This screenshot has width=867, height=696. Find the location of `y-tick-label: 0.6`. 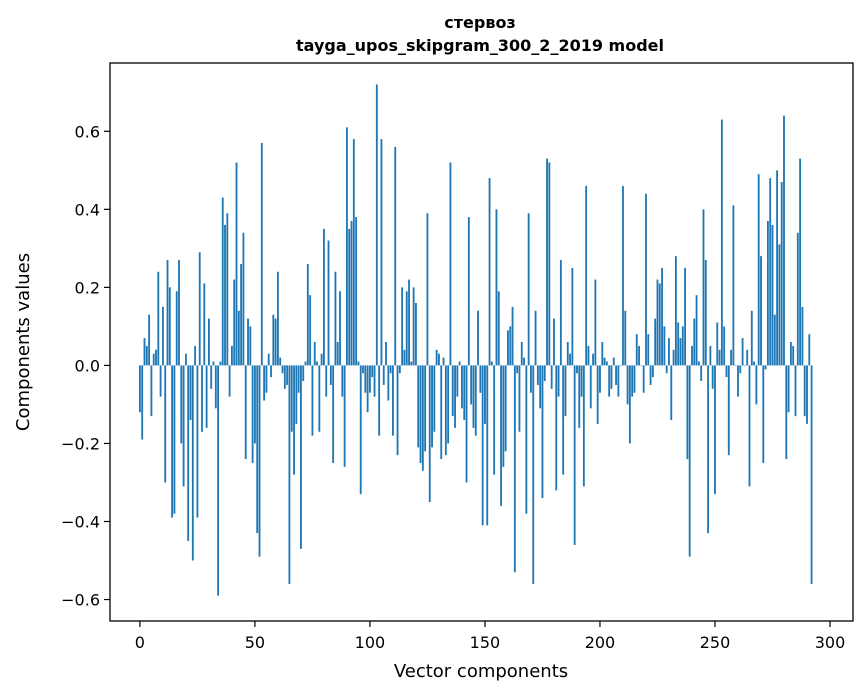

y-tick-label: 0.6 is located at coordinates (87, 131).